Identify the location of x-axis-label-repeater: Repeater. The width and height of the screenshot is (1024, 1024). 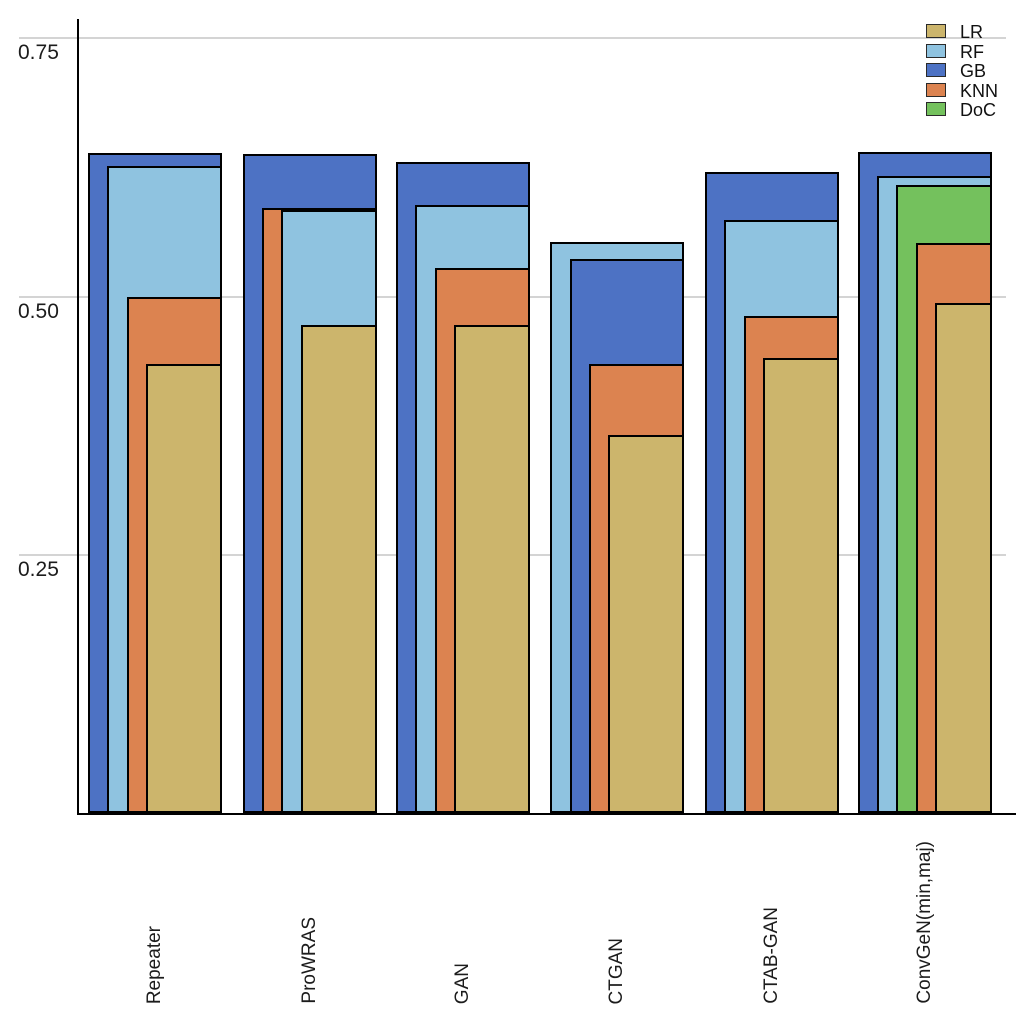
(154, 964).